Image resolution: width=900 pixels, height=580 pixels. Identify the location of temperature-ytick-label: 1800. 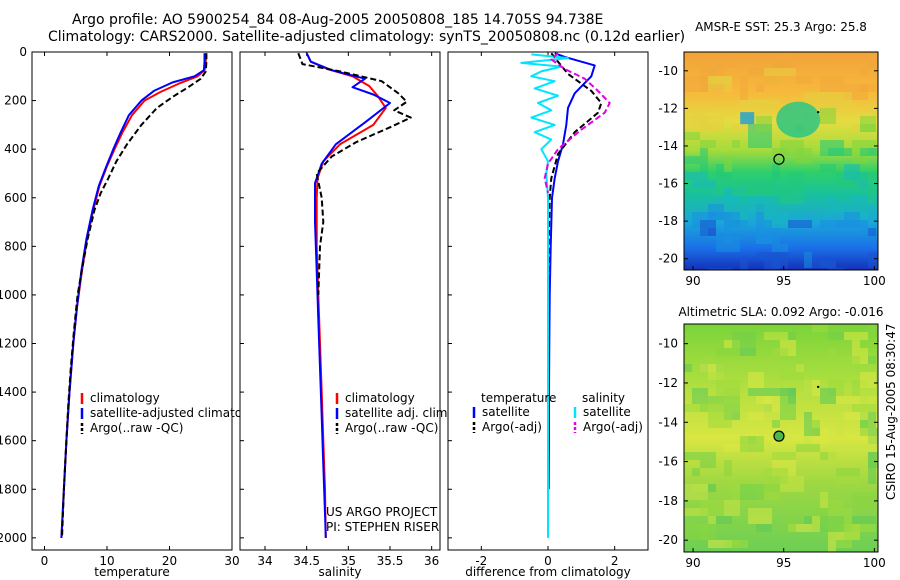
(13, 489).